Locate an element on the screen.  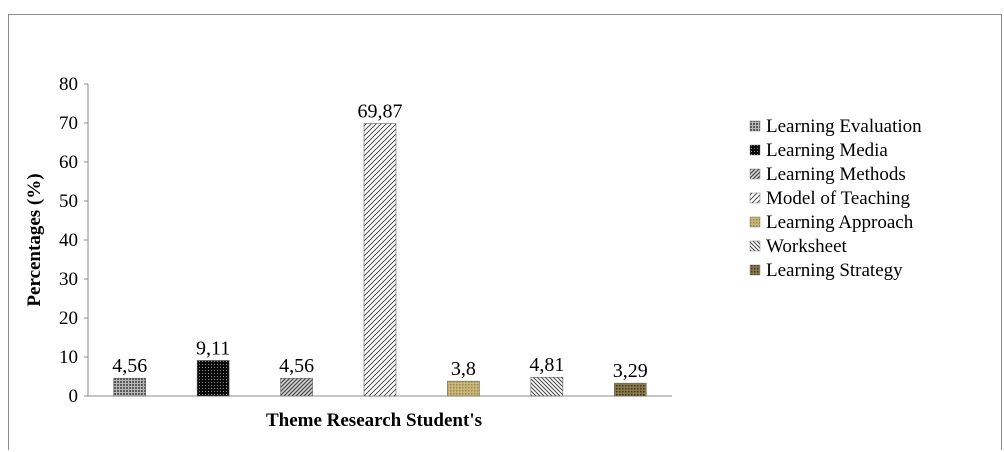
y-tick-label: 10 is located at coordinates (68, 357).